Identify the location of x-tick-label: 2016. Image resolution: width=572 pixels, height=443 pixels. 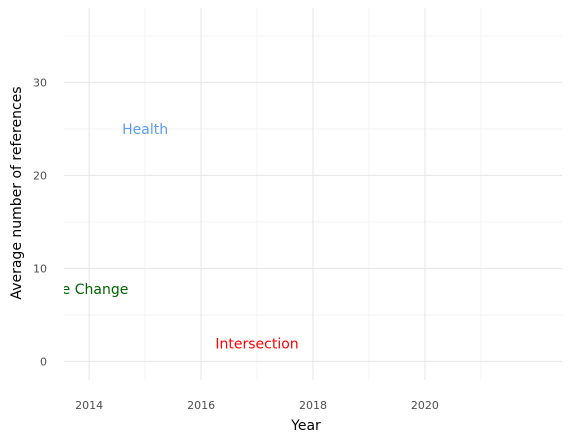
(201, 405).